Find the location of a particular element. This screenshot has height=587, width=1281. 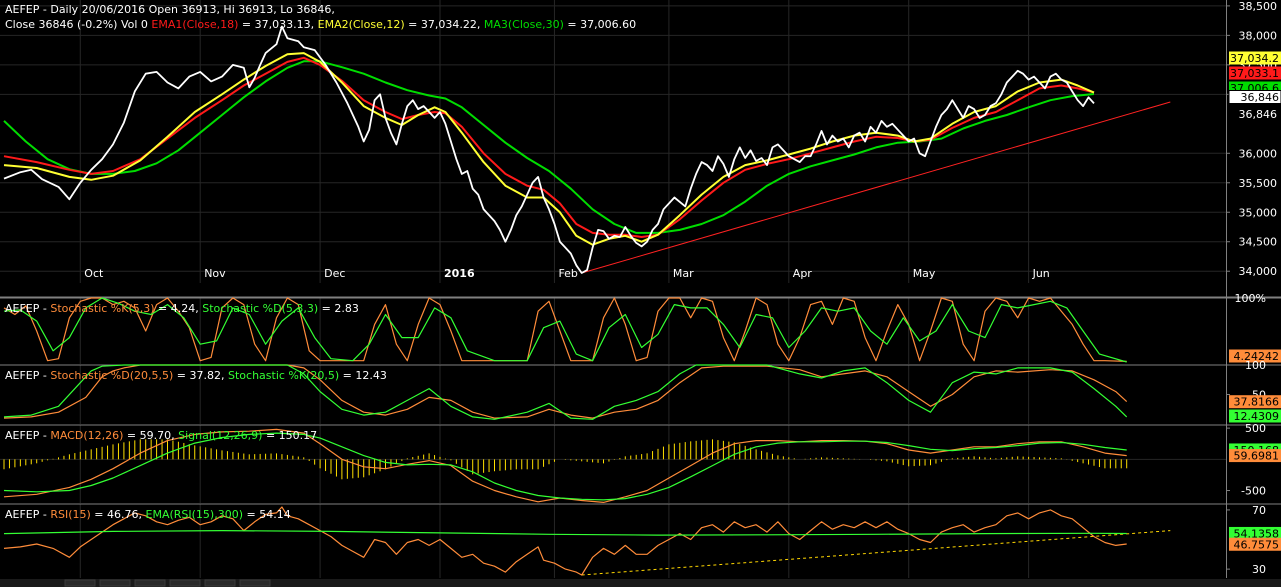

stoch1-value-tag-0-text: 4.24242 is located at coordinates (1257, 356).